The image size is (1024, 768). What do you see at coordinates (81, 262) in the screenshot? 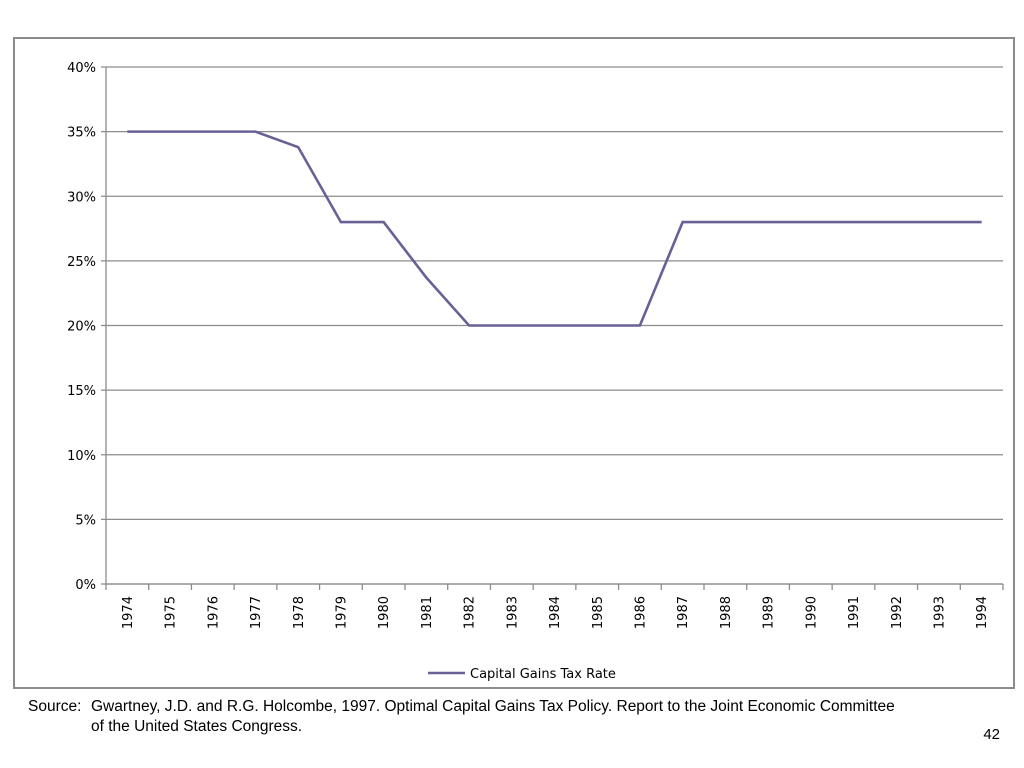
I see `y-tick-label: 25%` at bounding box center [81, 262].